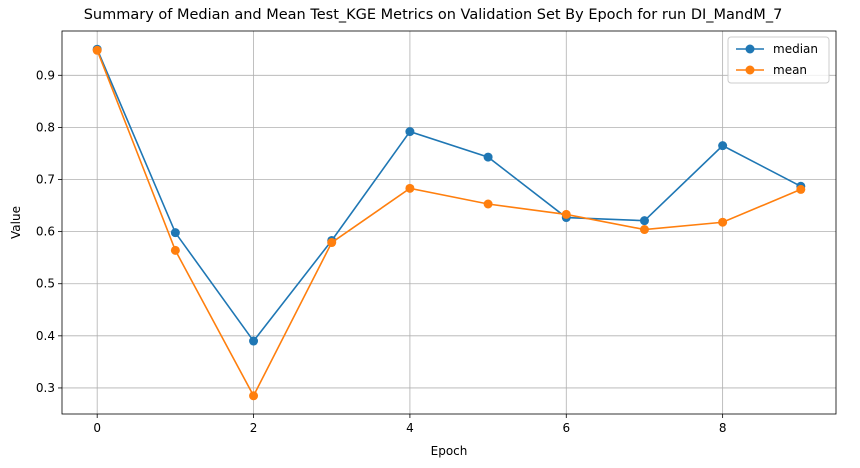 This screenshot has height=468, width=860. I want to click on legend-marker-mean, so click(750, 70).